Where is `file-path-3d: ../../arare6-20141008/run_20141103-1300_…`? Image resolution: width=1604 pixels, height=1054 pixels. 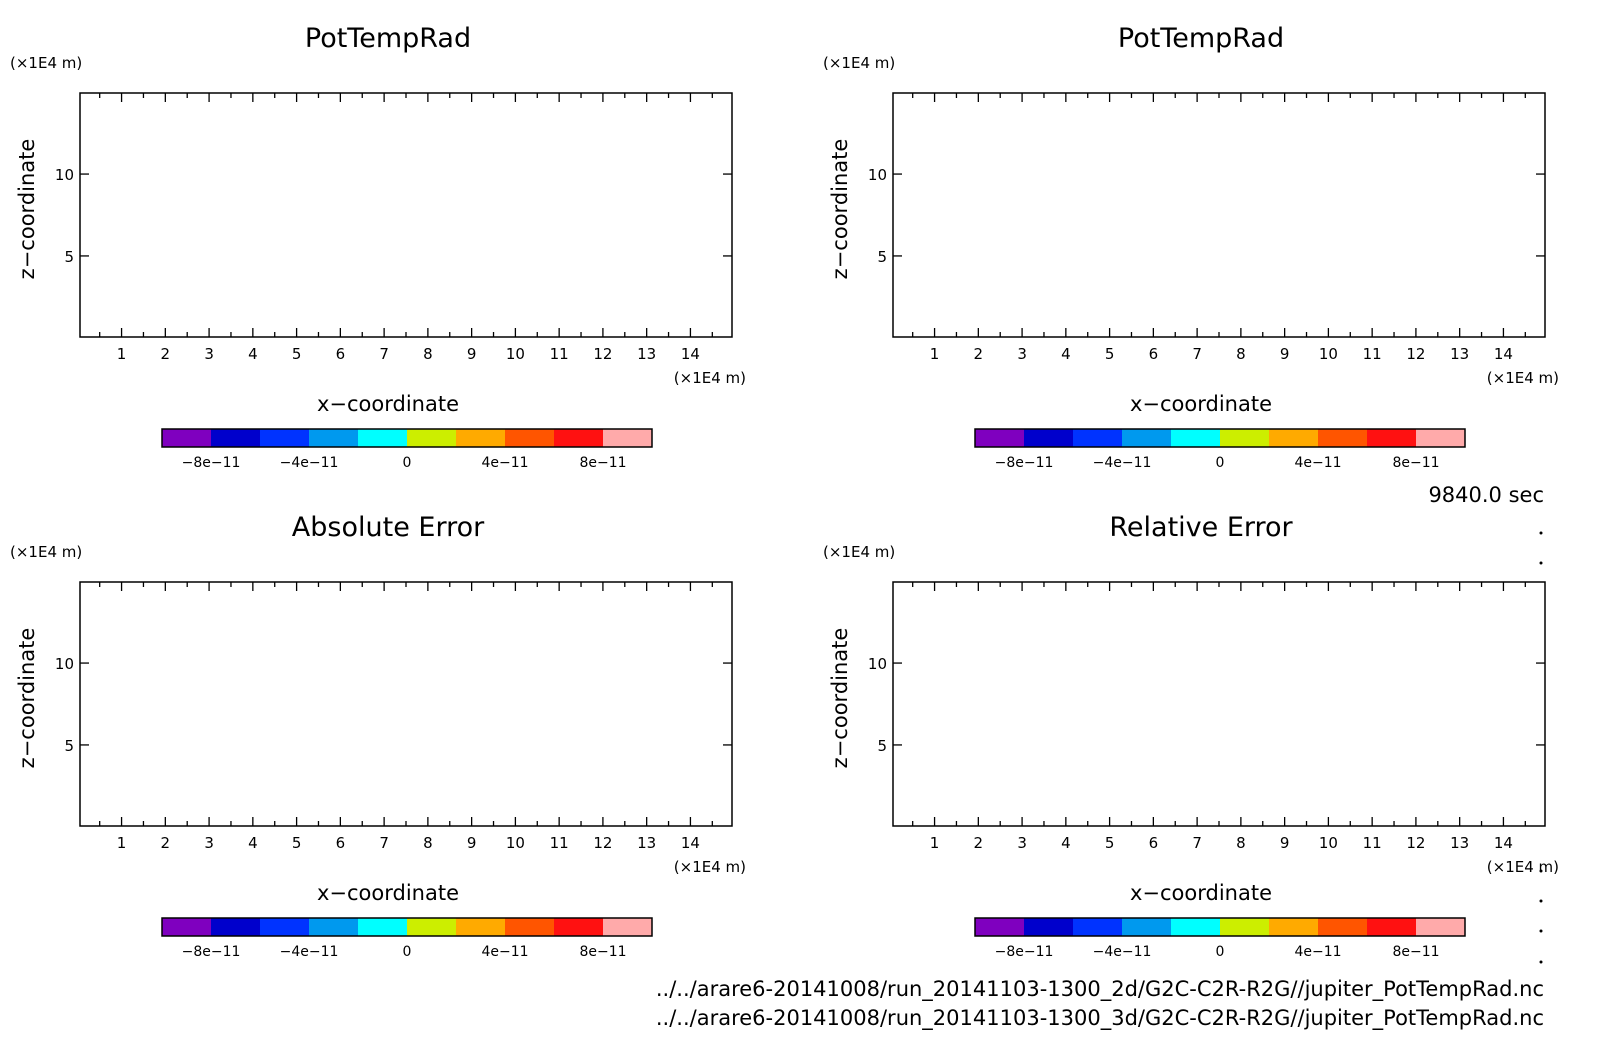
file-path-3d: ../../arare6-20141008/run_20141103-1300_… is located at coordinates (1100, 1018).